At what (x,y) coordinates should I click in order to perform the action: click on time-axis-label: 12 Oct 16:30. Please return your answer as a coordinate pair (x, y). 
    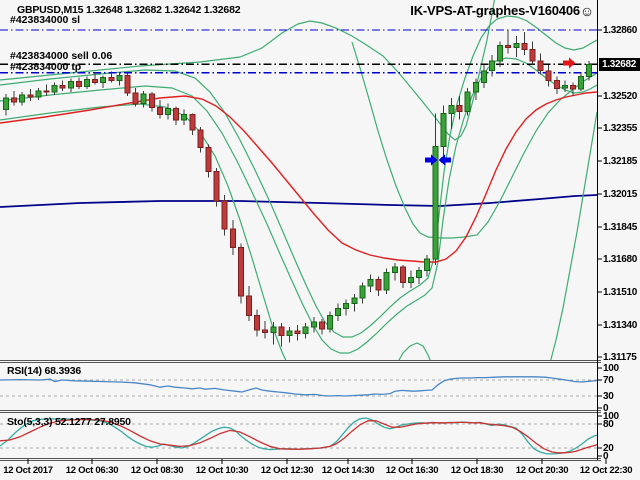
    Looking at the image, I should click on (412, 470).